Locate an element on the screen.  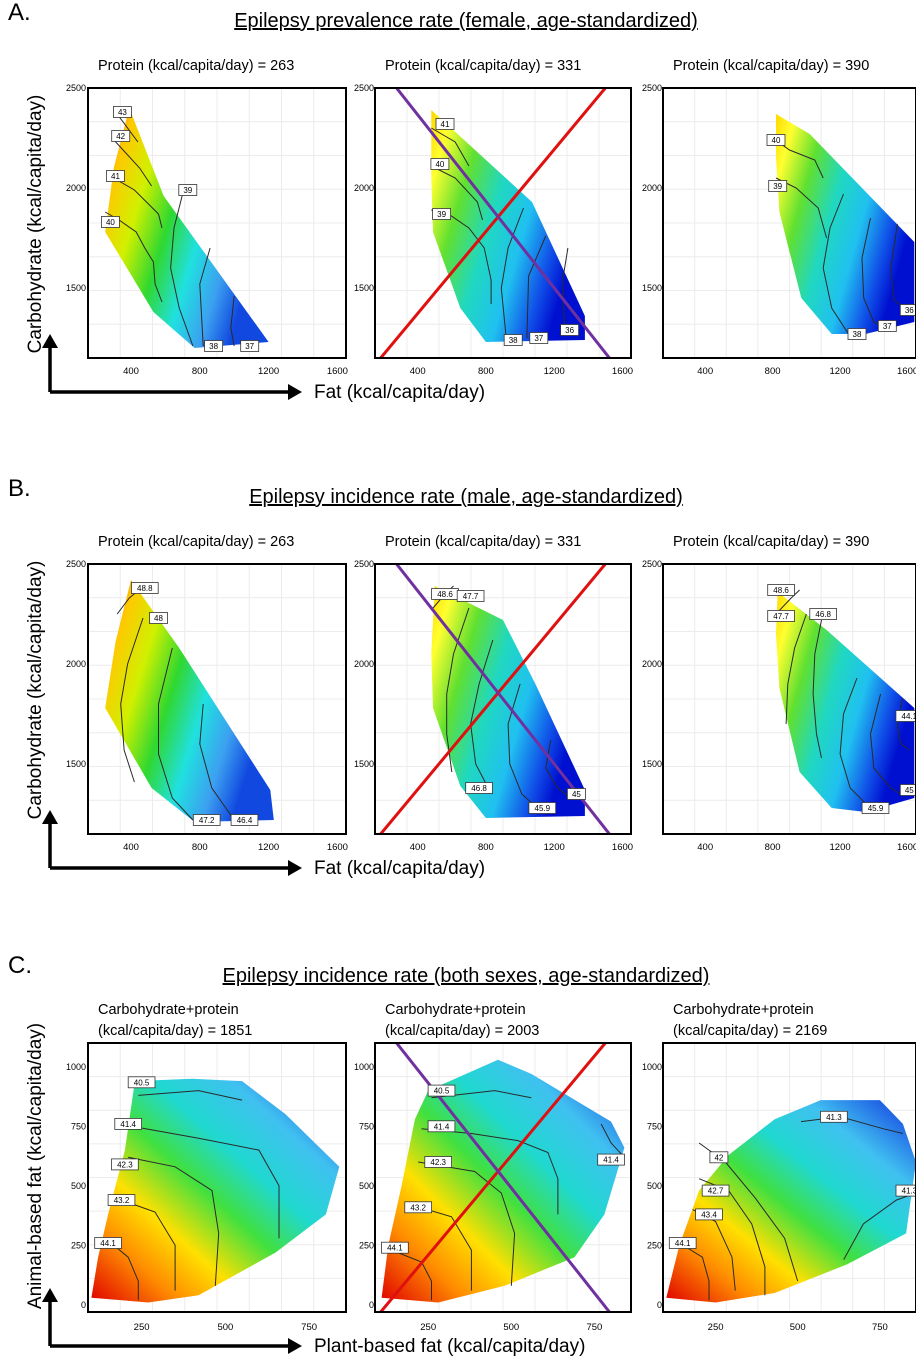
y-tick-label: 0 is located at coordinates (659, 1305).